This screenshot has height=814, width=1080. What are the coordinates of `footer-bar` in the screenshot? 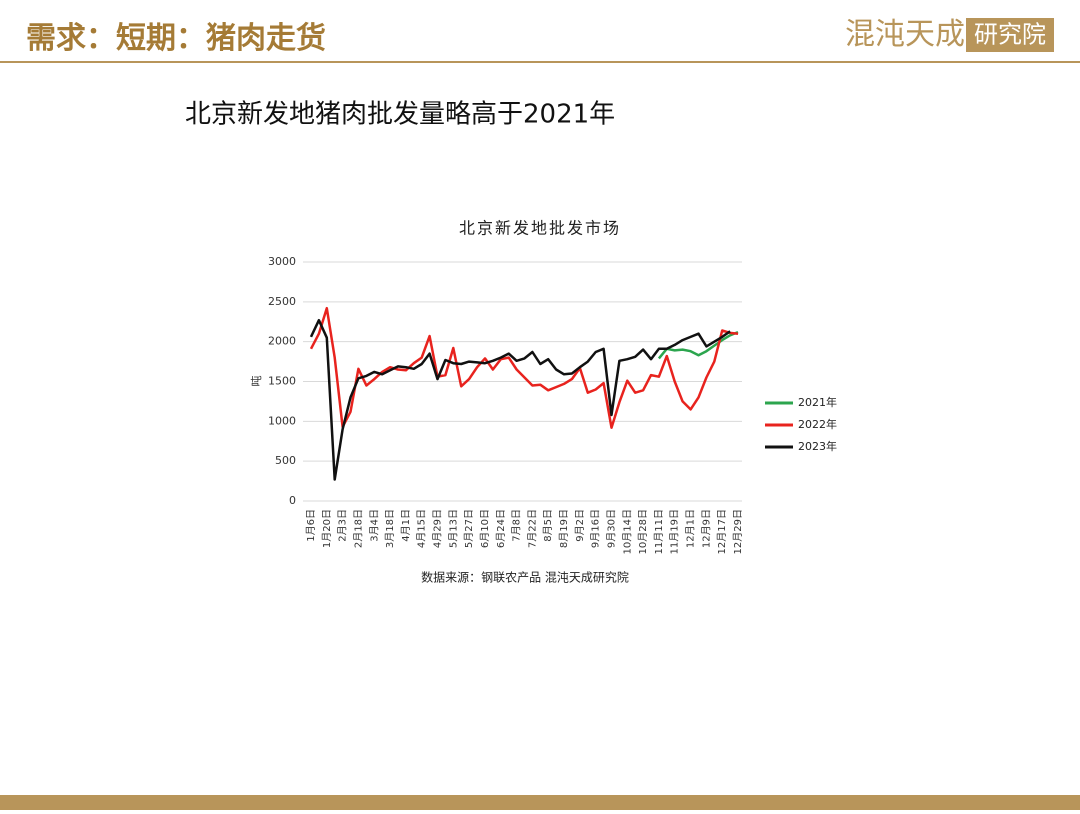 It's located at (540, 802).